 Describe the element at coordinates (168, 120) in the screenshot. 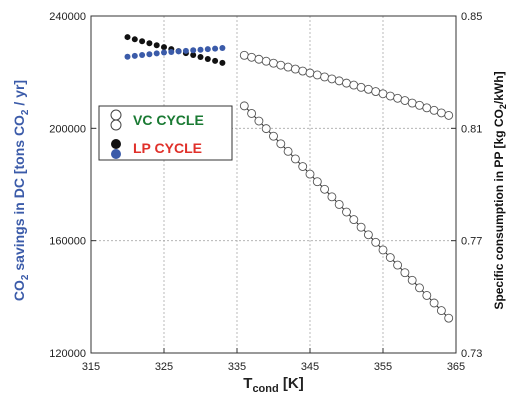

I see `legend-label-vc-cycle: VC CYCLE` at that location.